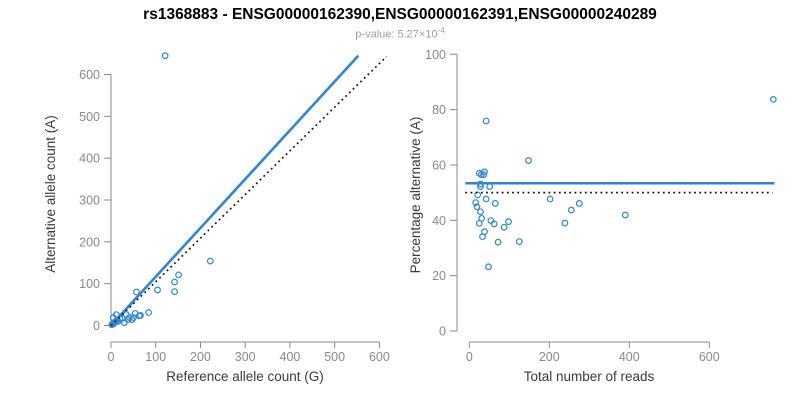  I want to click on right-xaxis-label: Total number of reads, so click(589, 376).